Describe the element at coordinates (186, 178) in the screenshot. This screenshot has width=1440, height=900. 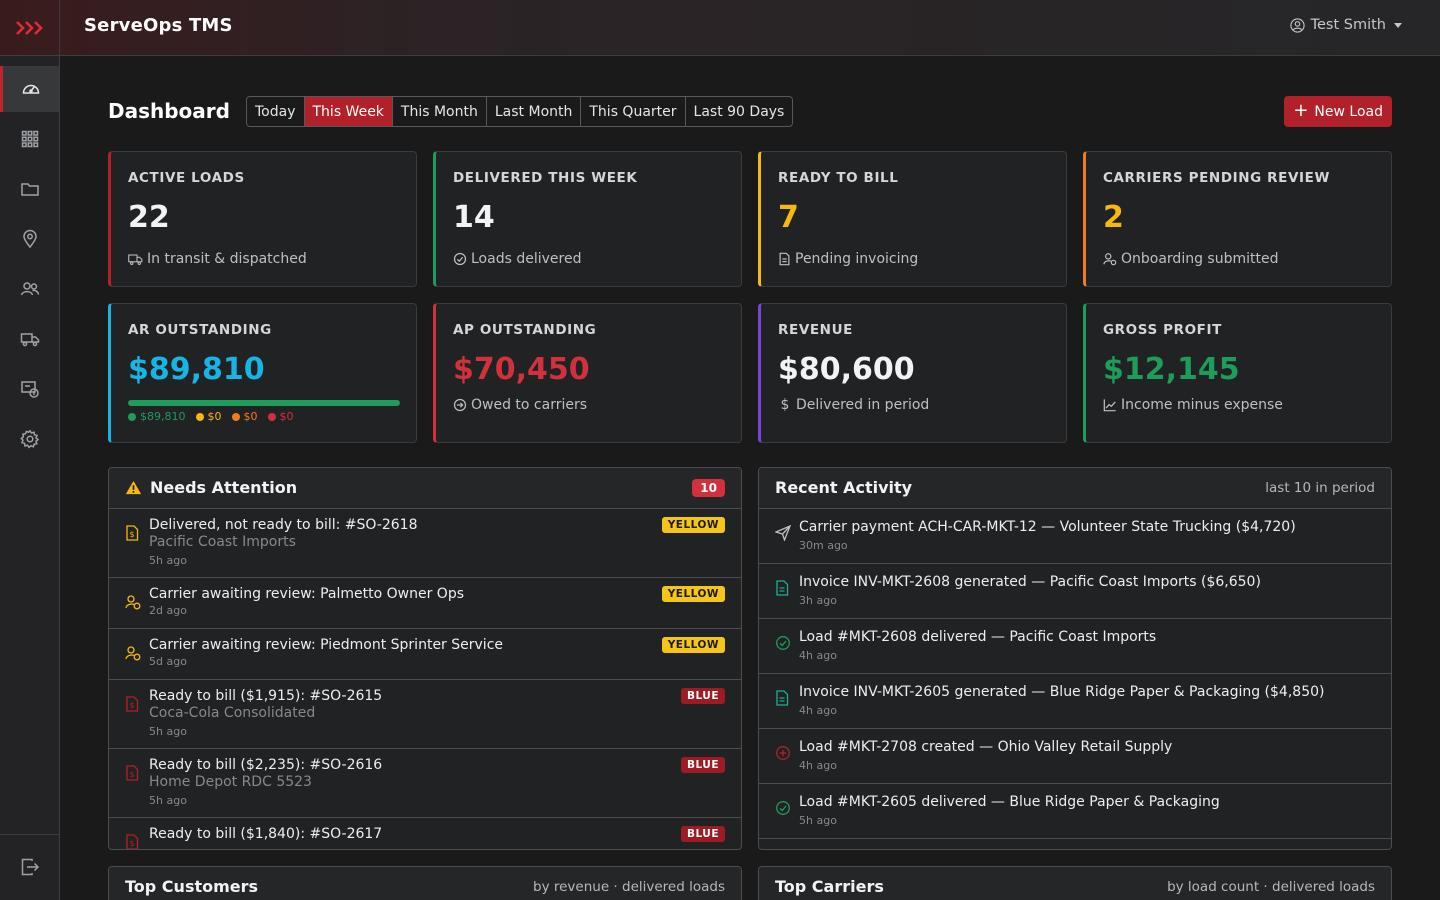
I see `stat-label: Active Loads` at that location.